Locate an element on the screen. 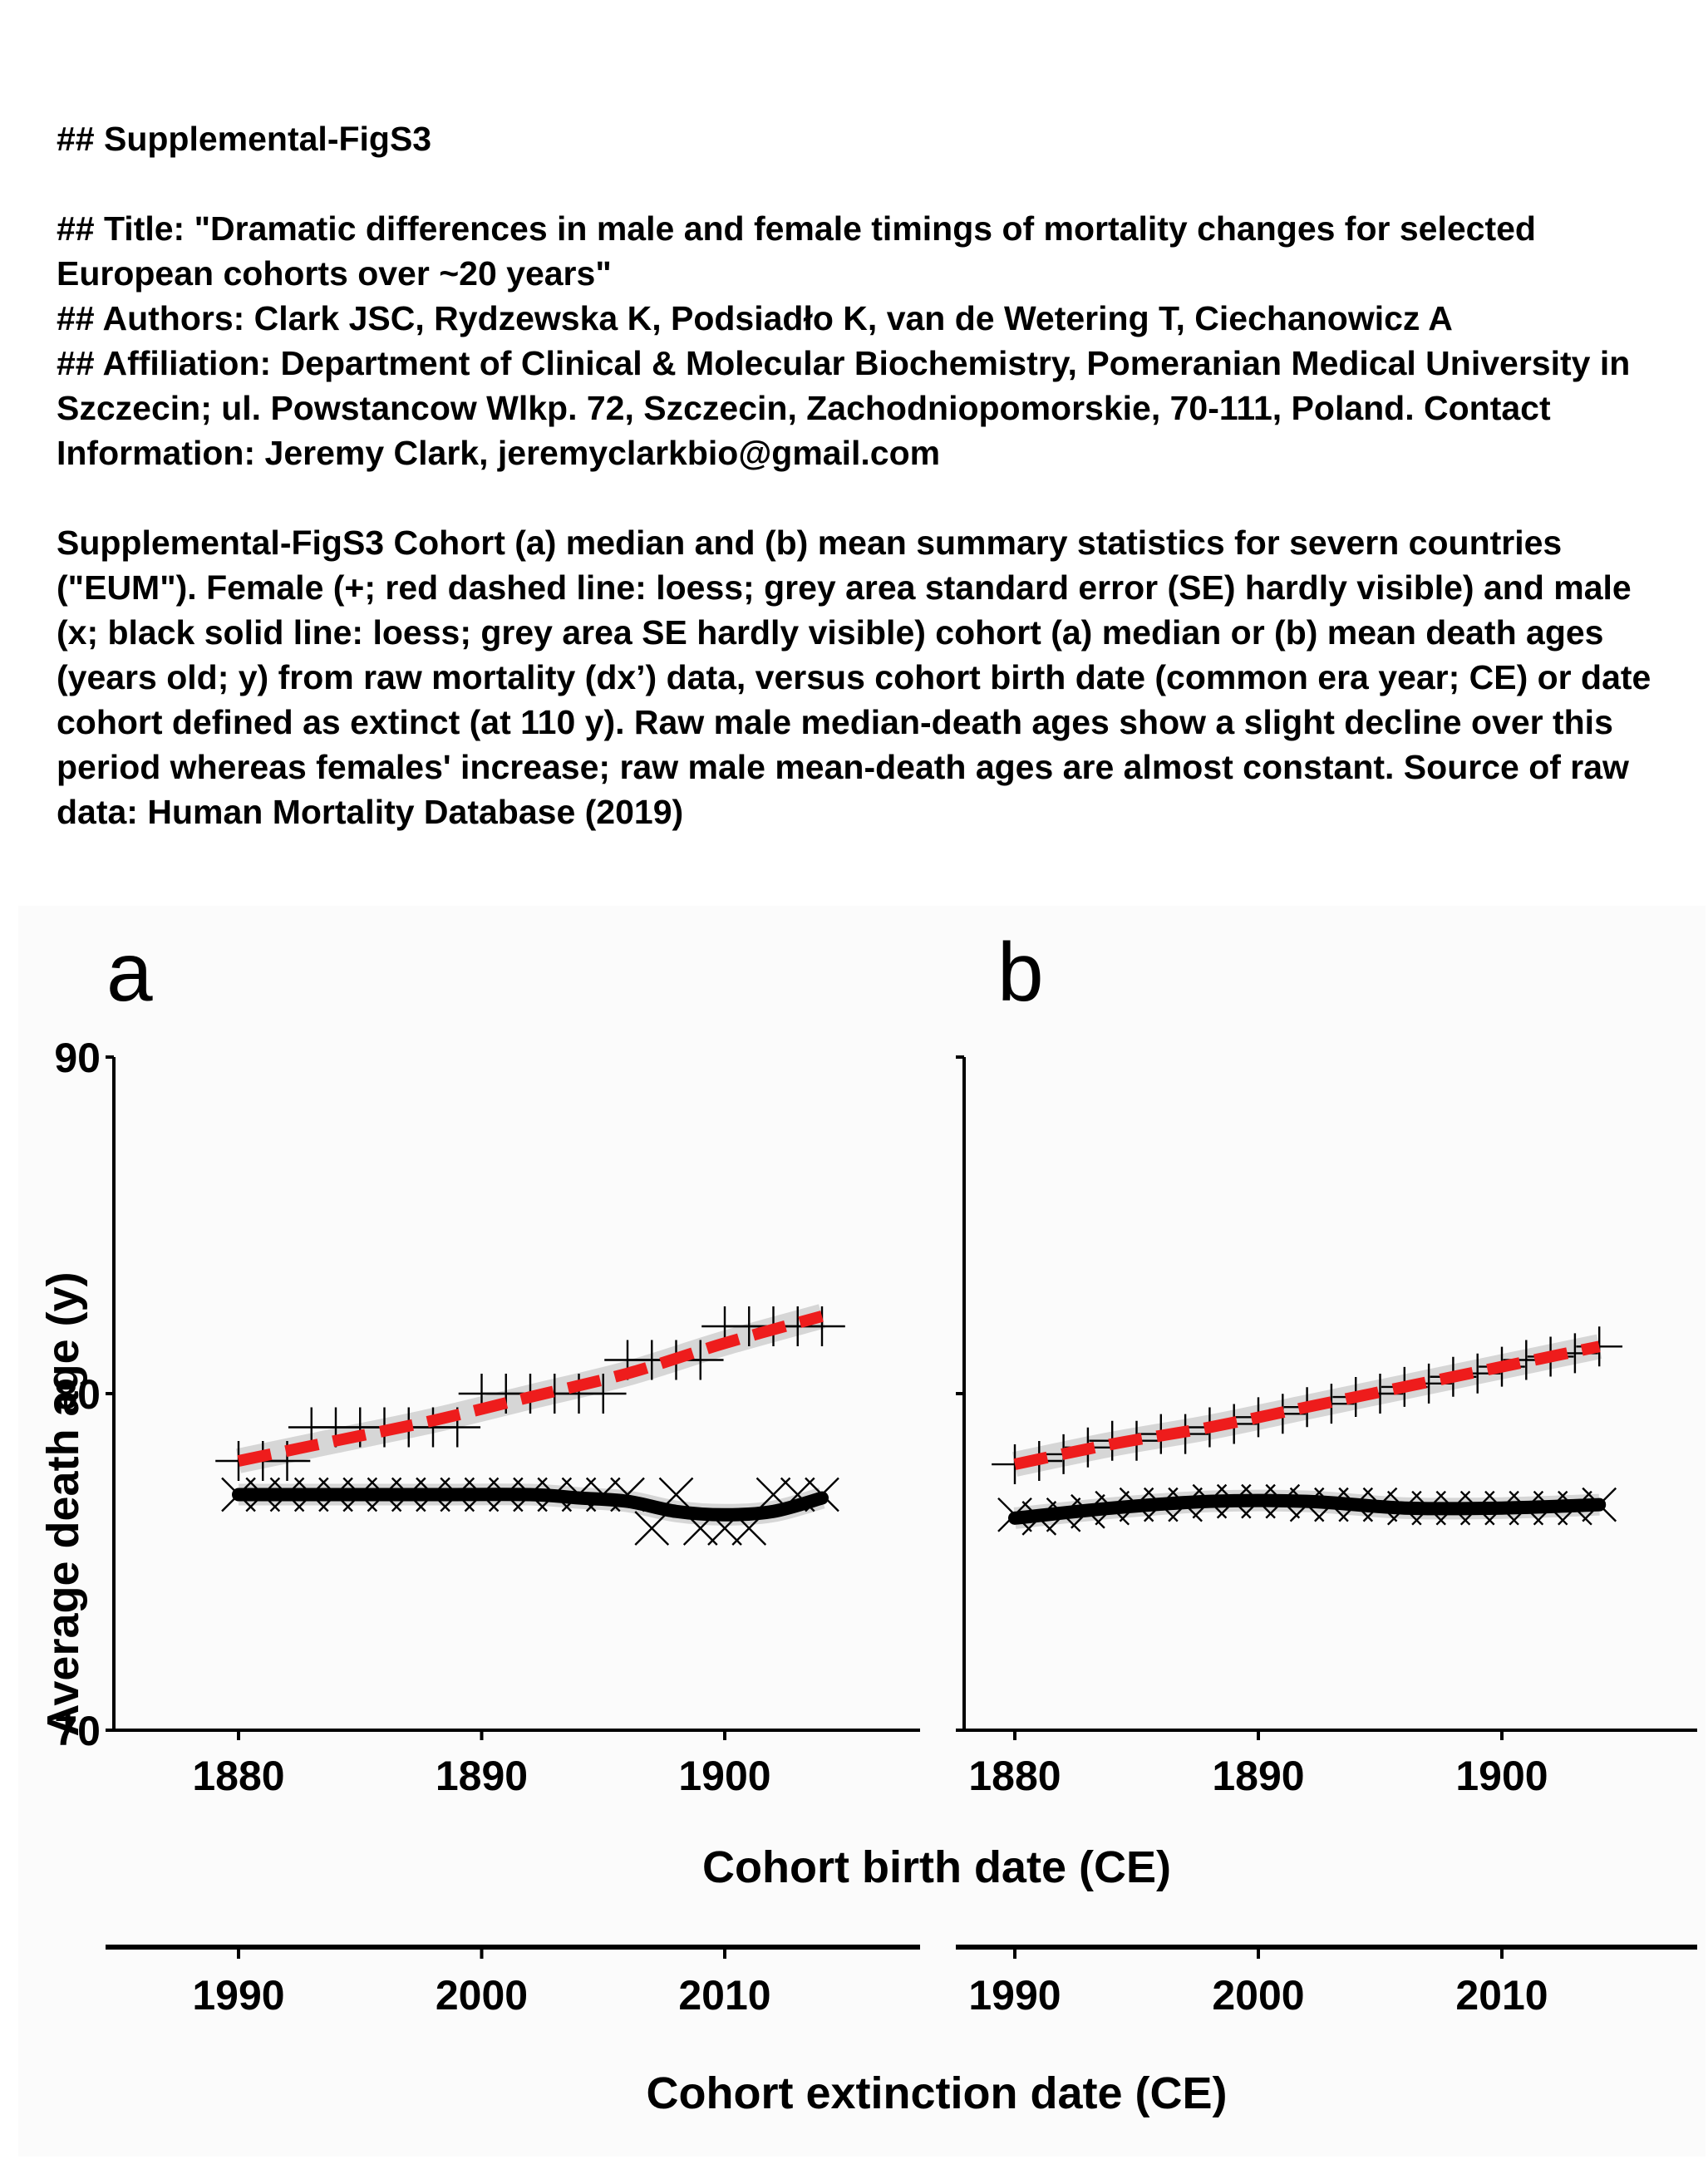  panel-a-male-point is located at coordinates (652, 1528).